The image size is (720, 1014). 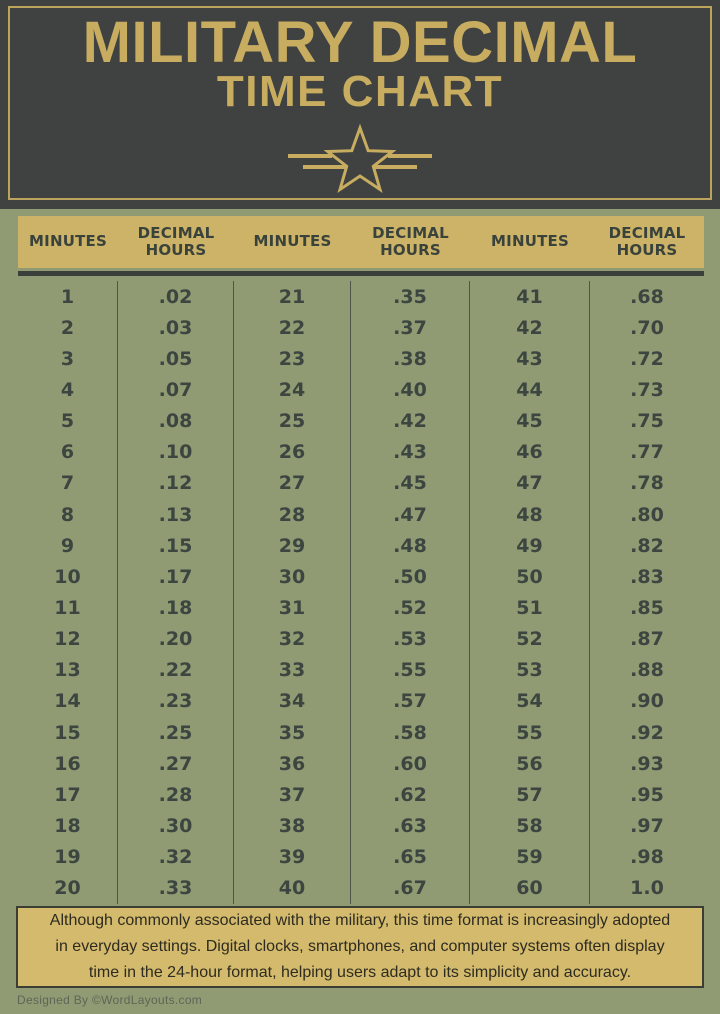 I want to click on minutes-cell: 7, so click(x=68, y=483).